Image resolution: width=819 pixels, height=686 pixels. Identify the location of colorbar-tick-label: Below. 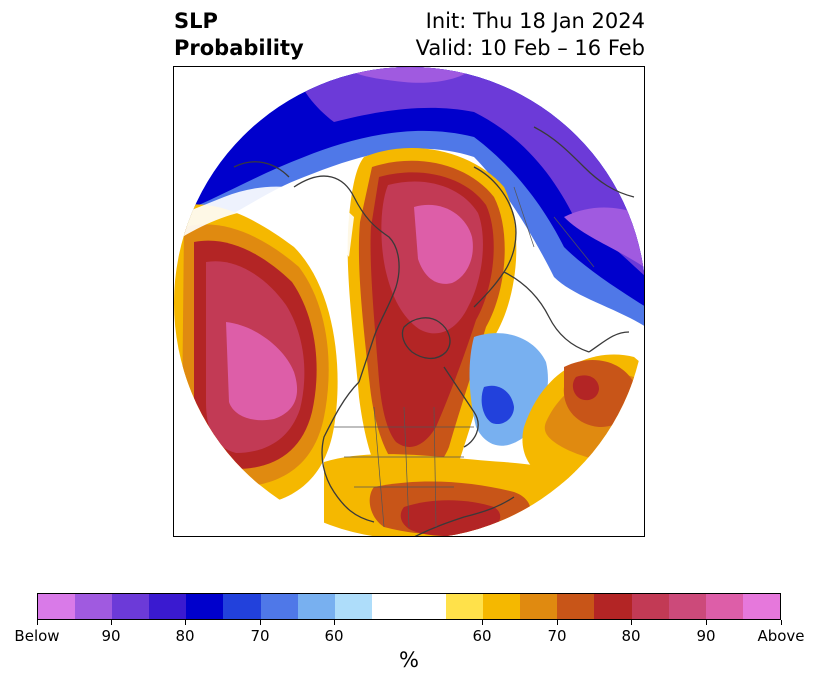
(37, 636).